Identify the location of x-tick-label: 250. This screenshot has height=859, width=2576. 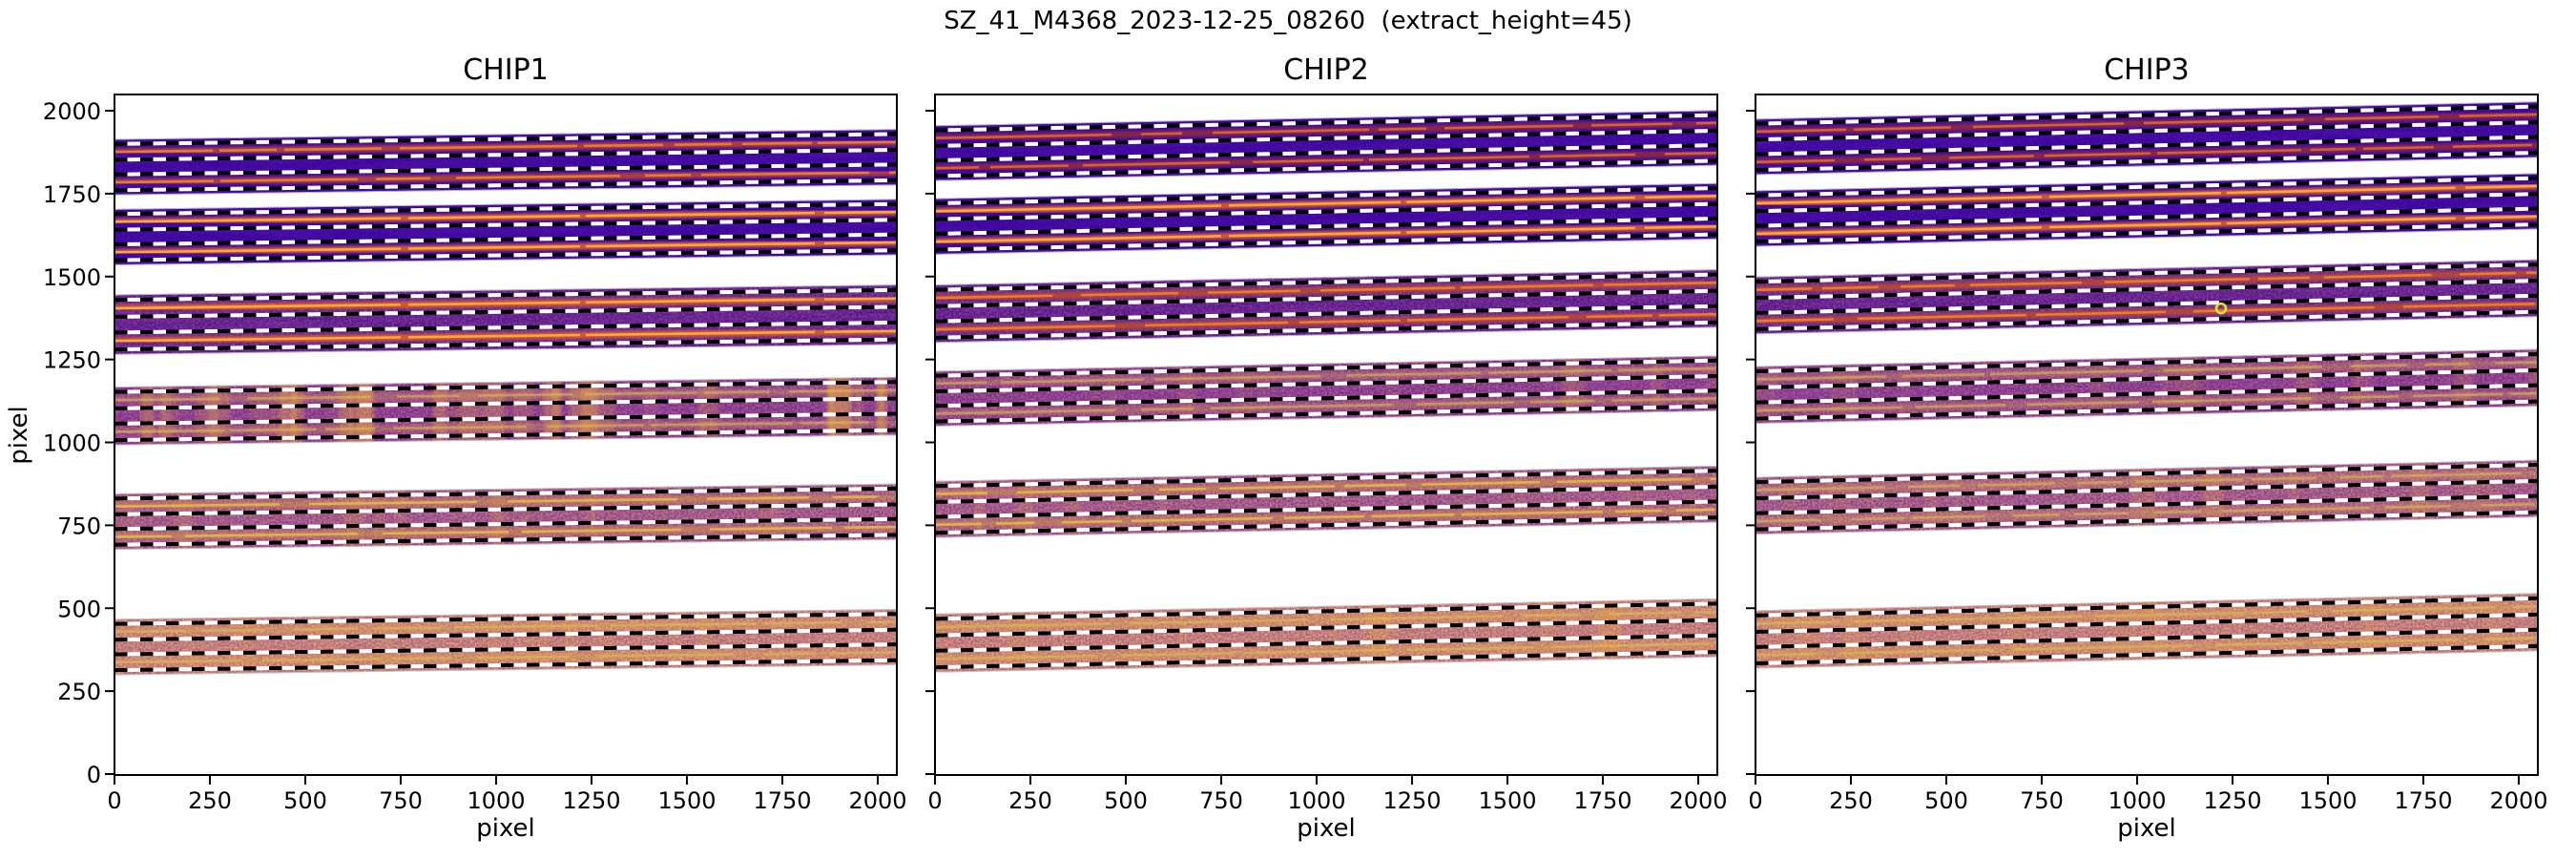
(210, 800).